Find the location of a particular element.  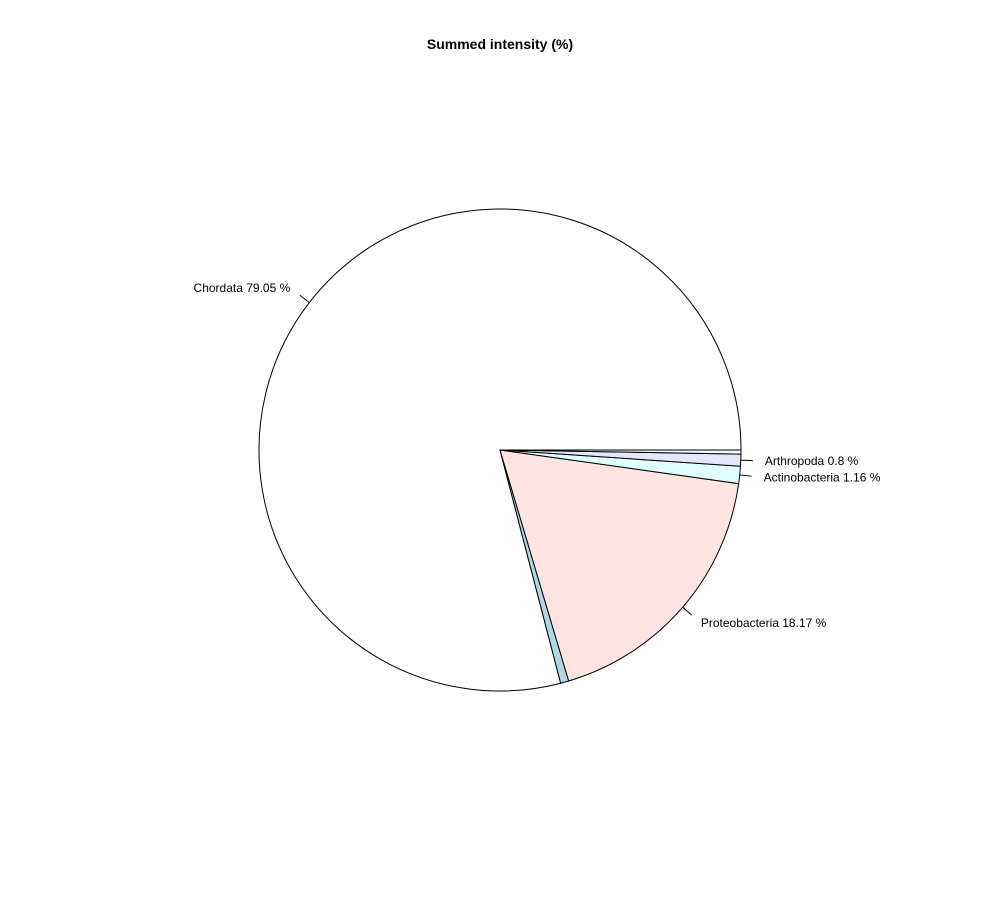

leader-line-actinobacteria is located at coordinates (745, 475).